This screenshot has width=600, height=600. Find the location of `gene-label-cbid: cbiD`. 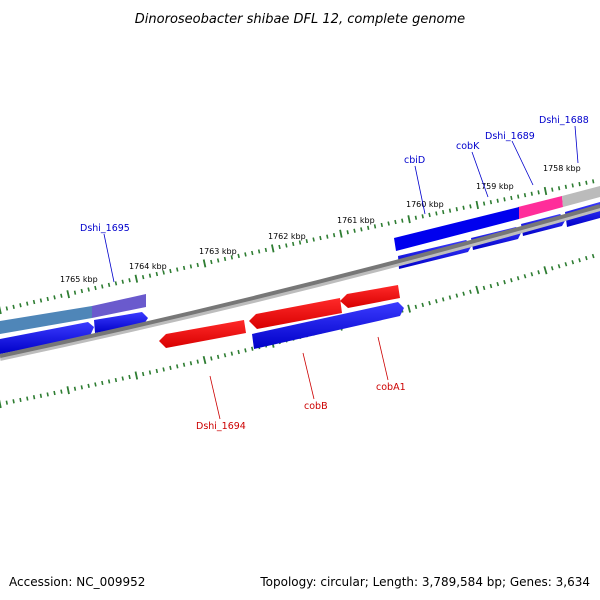

gene-label-cbid: cbiD is located at coordinates (414, 160).